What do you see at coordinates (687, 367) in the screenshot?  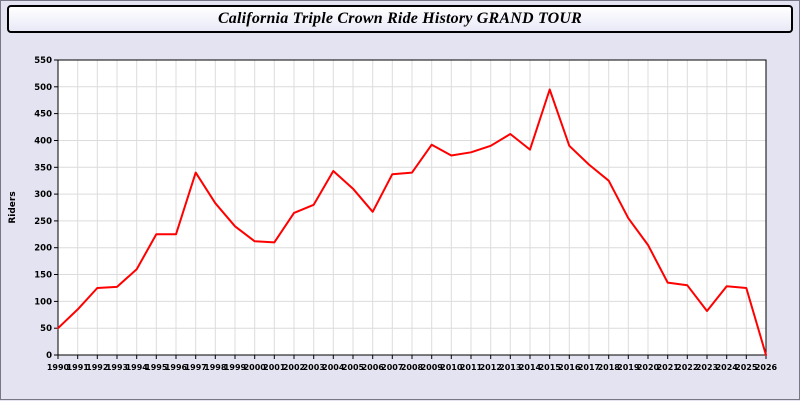 I see `x-tick-label: 2022` at bounding box center [687, 367].